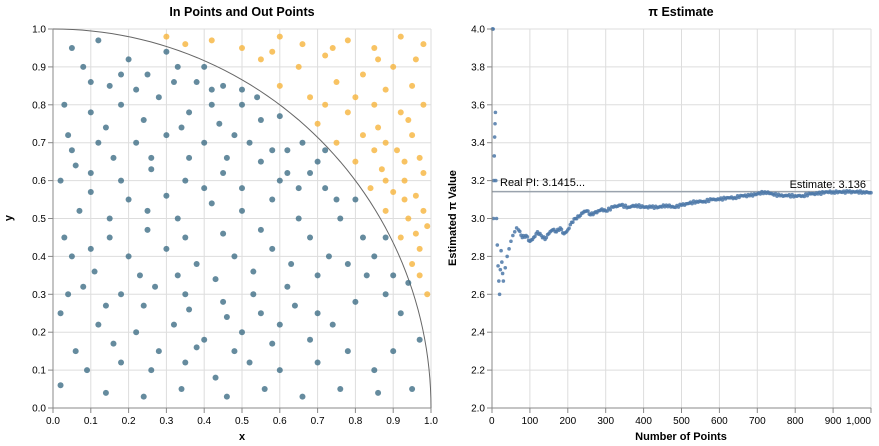 The image size is (879, 446). I want to click on estimate-x-tick-label: 900, so click(833, 421).